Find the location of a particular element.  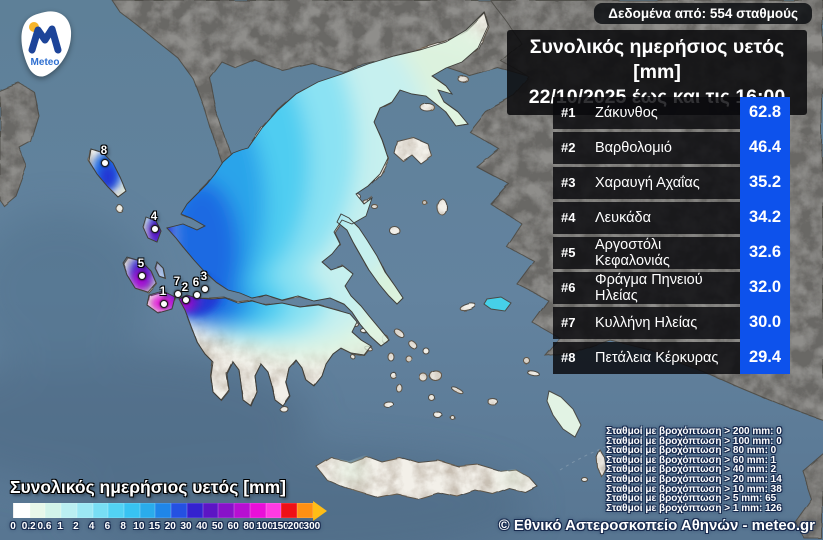

stat-line: Σταθμοί με βροχόπτωση > 80 mm: 0 is located at coordinates (691, 451).